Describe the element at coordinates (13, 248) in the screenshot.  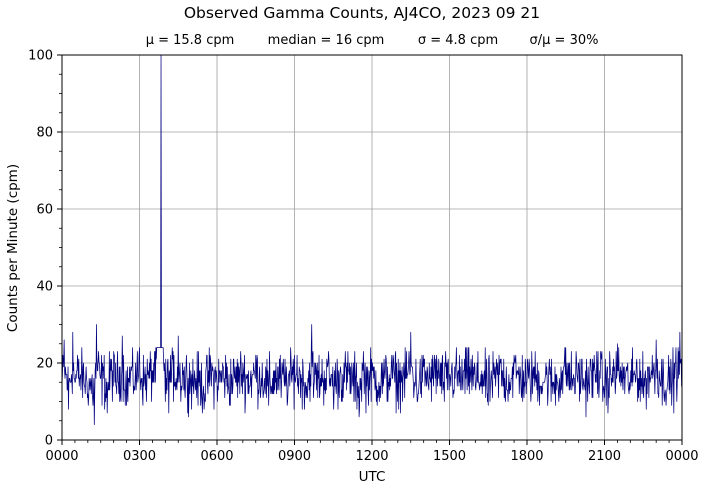
I see `y-axis-label: Counts per Minute (cpm)` at that location.